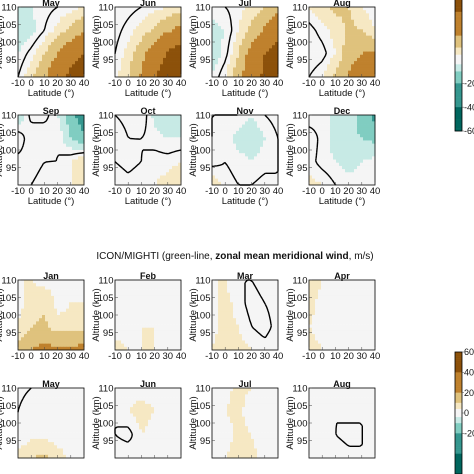 The image size is (474, 474). I want to click on y-tick-label: 95, so click(11, 60).